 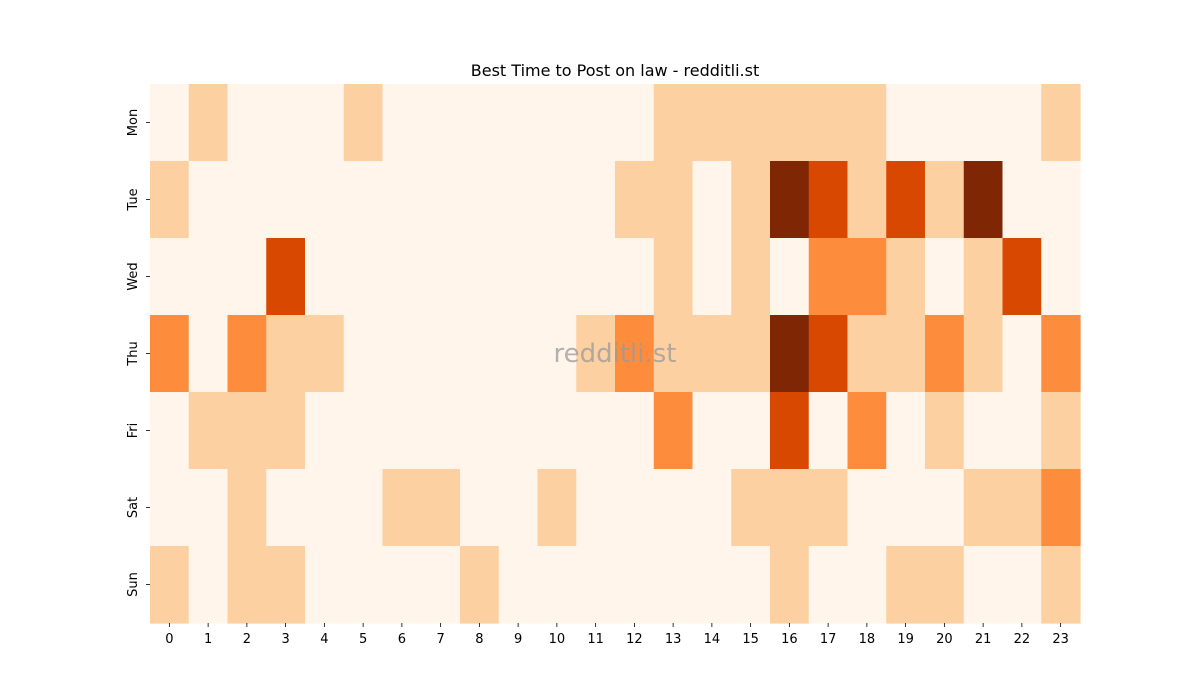 What do you see at coordinates (133, 431) in the screenshot?
I see `y-tick-label-fri: Fri` at bounding box center [133, 431].